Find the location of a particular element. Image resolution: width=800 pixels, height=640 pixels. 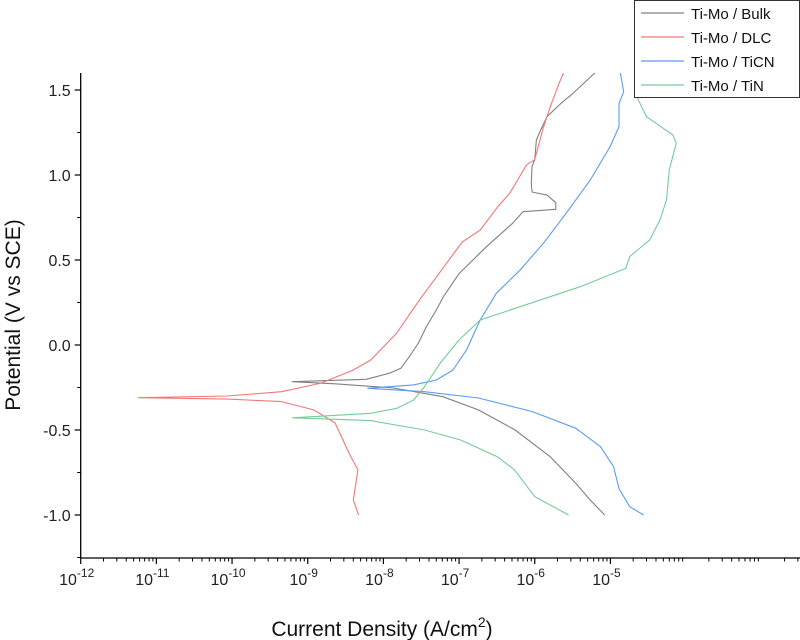

x-tick-label: 10⁻⁶ is located at coordinates (531, 577).